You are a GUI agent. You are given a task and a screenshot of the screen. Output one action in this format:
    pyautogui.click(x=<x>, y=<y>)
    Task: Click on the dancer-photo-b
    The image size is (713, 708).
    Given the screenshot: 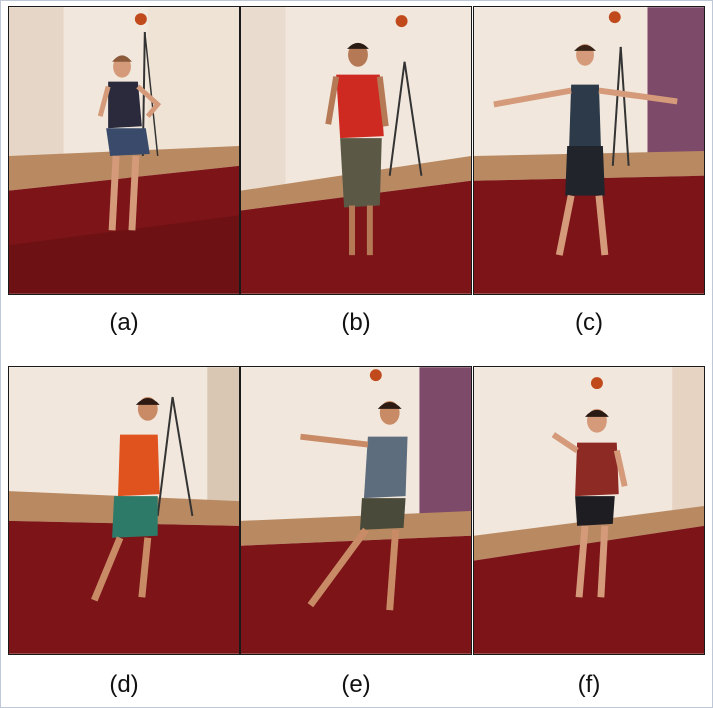 What is the action you would take?
    pyautogui.click(x=356, y=150)
    